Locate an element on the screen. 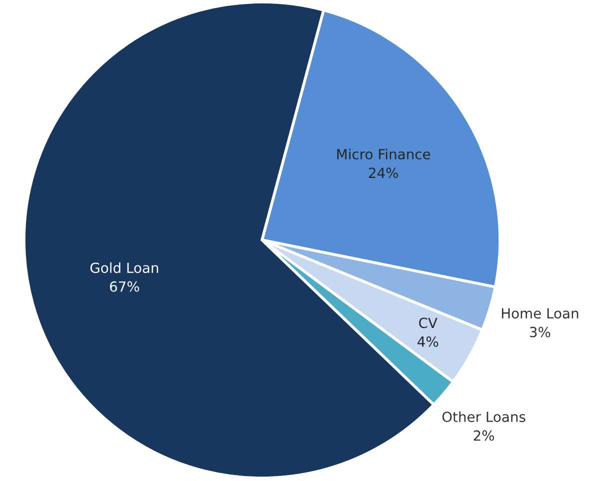  data-label: 4% is located at coordinates (428, 341).